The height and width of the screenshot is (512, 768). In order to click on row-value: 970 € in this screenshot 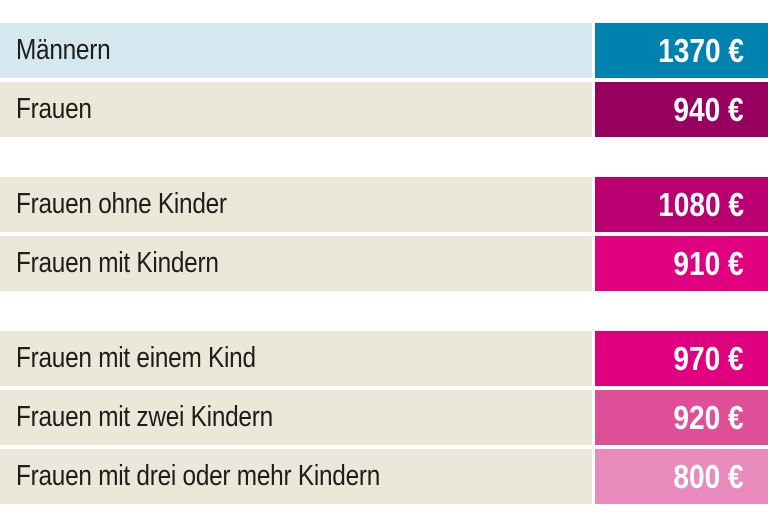, I will do `click(708, 358)`.